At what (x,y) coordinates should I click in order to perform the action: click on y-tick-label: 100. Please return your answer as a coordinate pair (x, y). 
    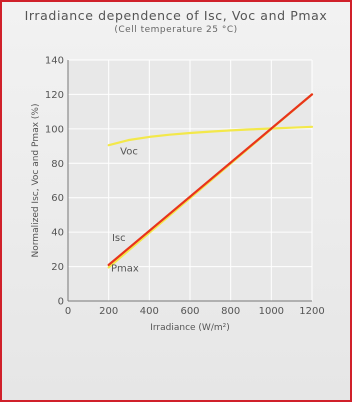
    Looking at the image, I should click on (54, 129).